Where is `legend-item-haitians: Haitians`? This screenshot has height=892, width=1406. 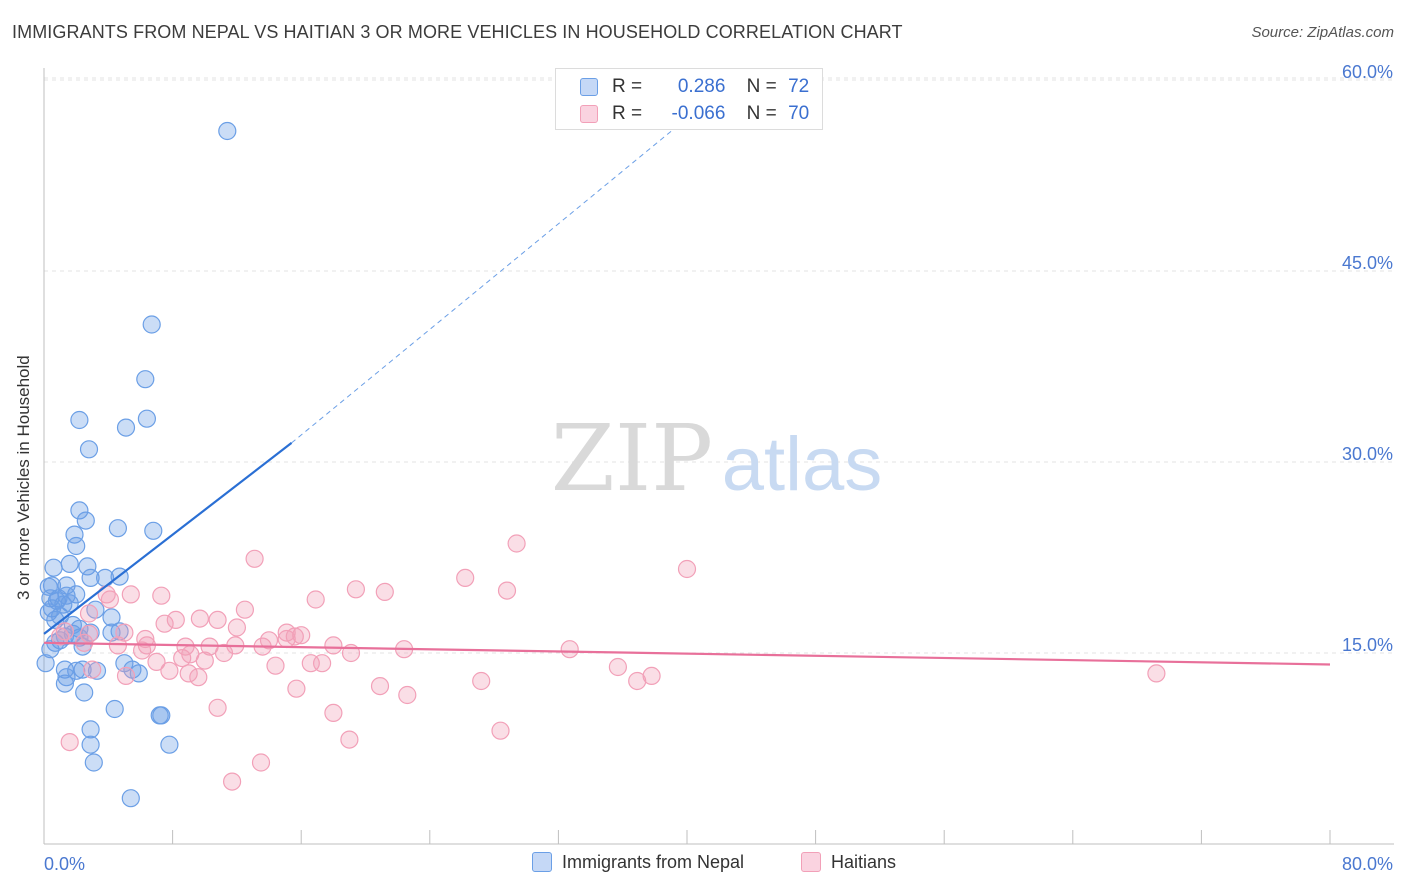
legend-item-haitians: Haitians is located at coordinates (848, 862).